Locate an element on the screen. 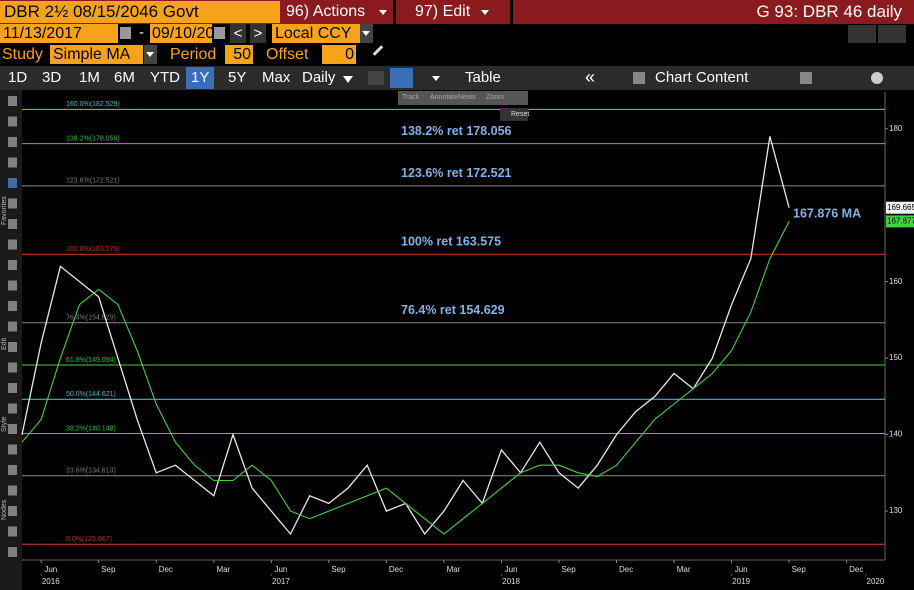  range-button: 5Y is located at coordinates (237, 77).